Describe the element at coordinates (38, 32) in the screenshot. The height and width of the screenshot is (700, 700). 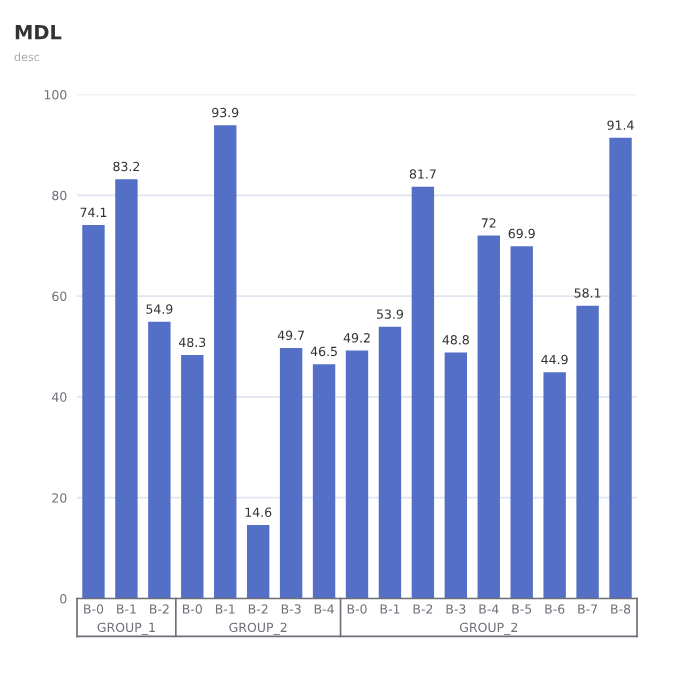
I see `chart-title: MDL` at that location.